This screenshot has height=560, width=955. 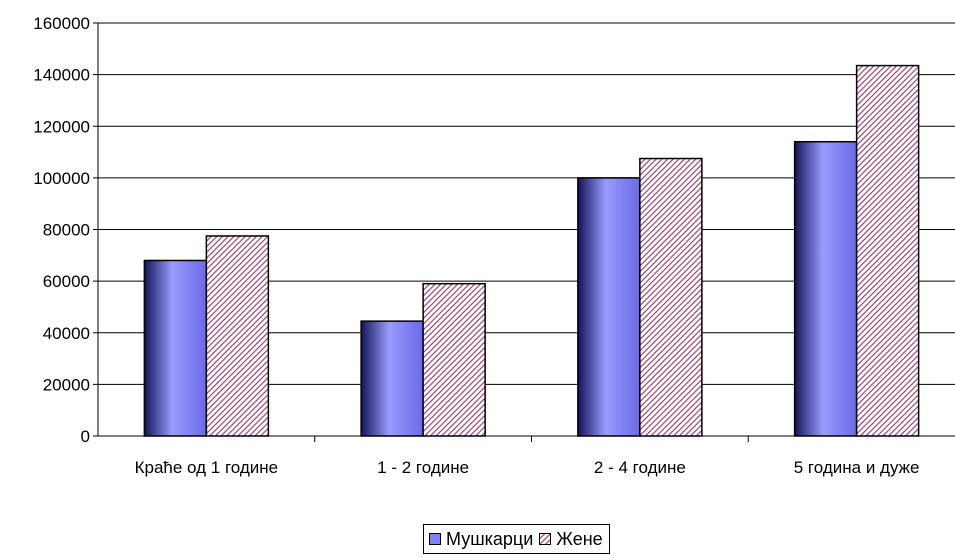 I want to click on y-tick-label: 20000, so click(x=66, y=384).